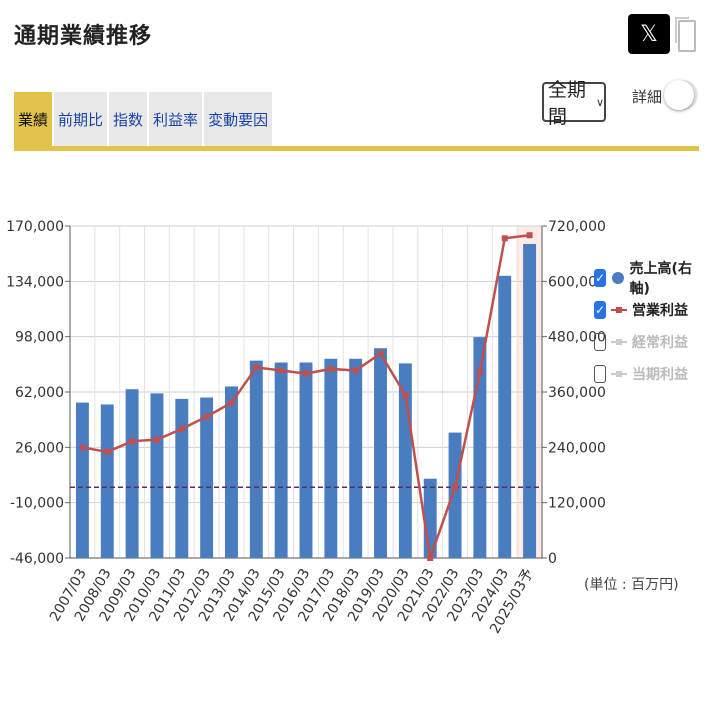  Describe the element at coordinates (39, 338) in the screenshot. I see `left-tick-label: 98,000` at that location.